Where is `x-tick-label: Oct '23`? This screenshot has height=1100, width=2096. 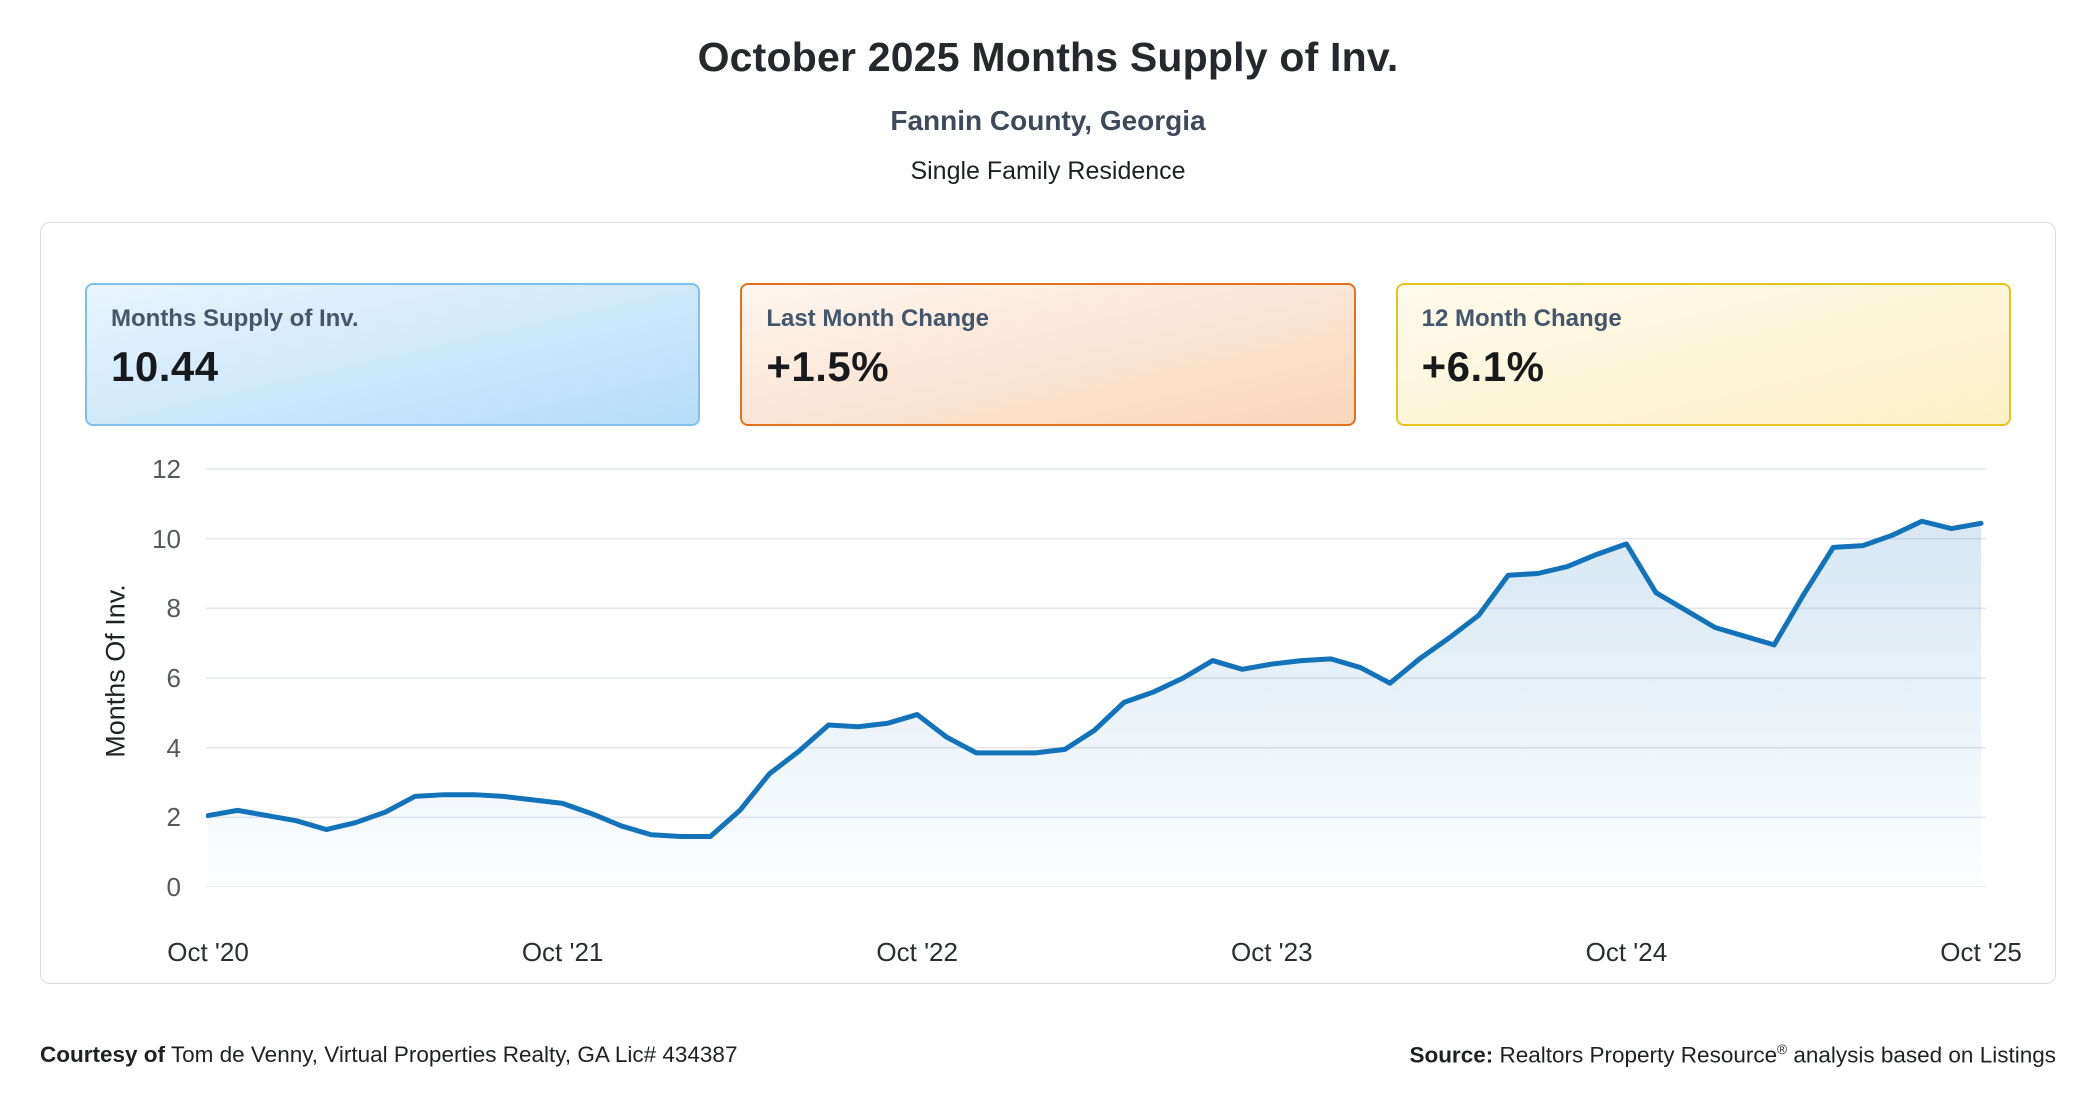
x-tick-label: Oct '23 is located at coordinates (1272, 952).